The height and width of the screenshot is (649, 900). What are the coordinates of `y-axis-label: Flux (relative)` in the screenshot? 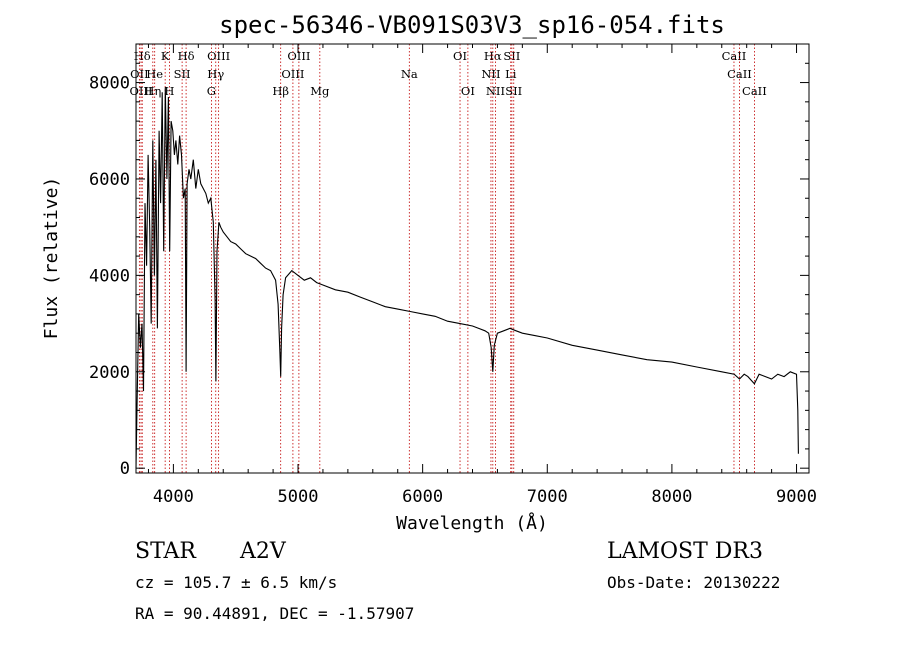 It's located at (51, 258).